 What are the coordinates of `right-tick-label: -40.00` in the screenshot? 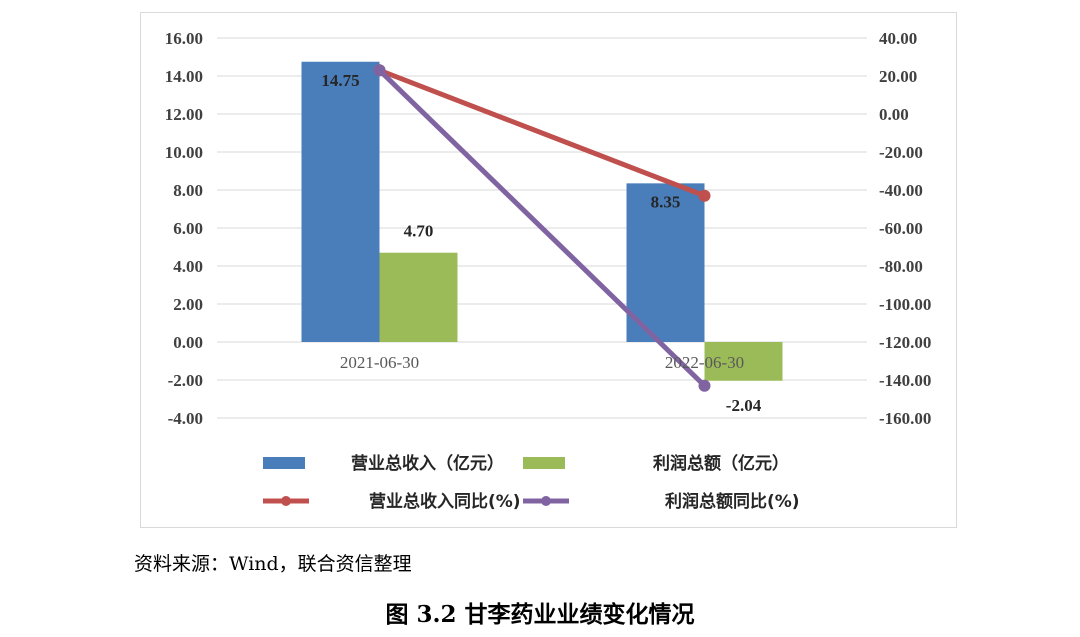 It's located at (901, 190).